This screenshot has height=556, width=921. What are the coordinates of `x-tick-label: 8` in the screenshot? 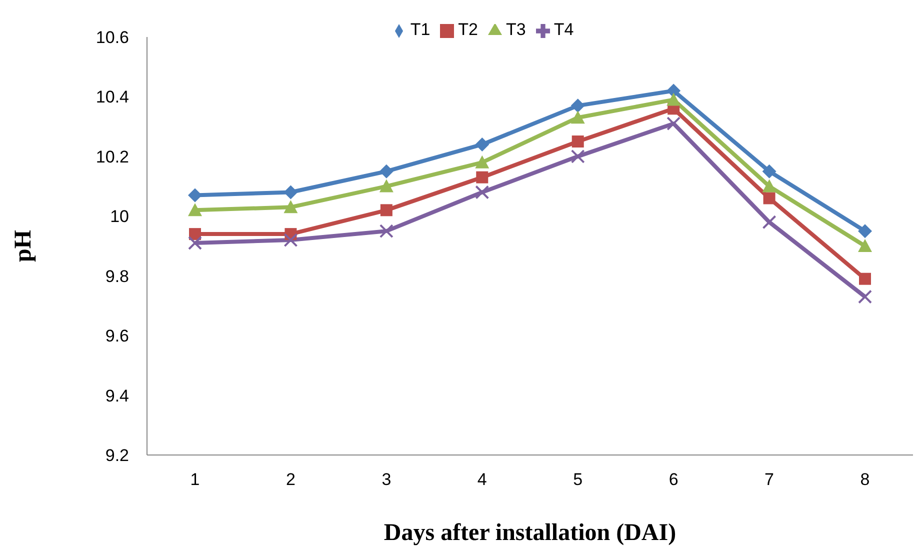 It's located at (865, 480).